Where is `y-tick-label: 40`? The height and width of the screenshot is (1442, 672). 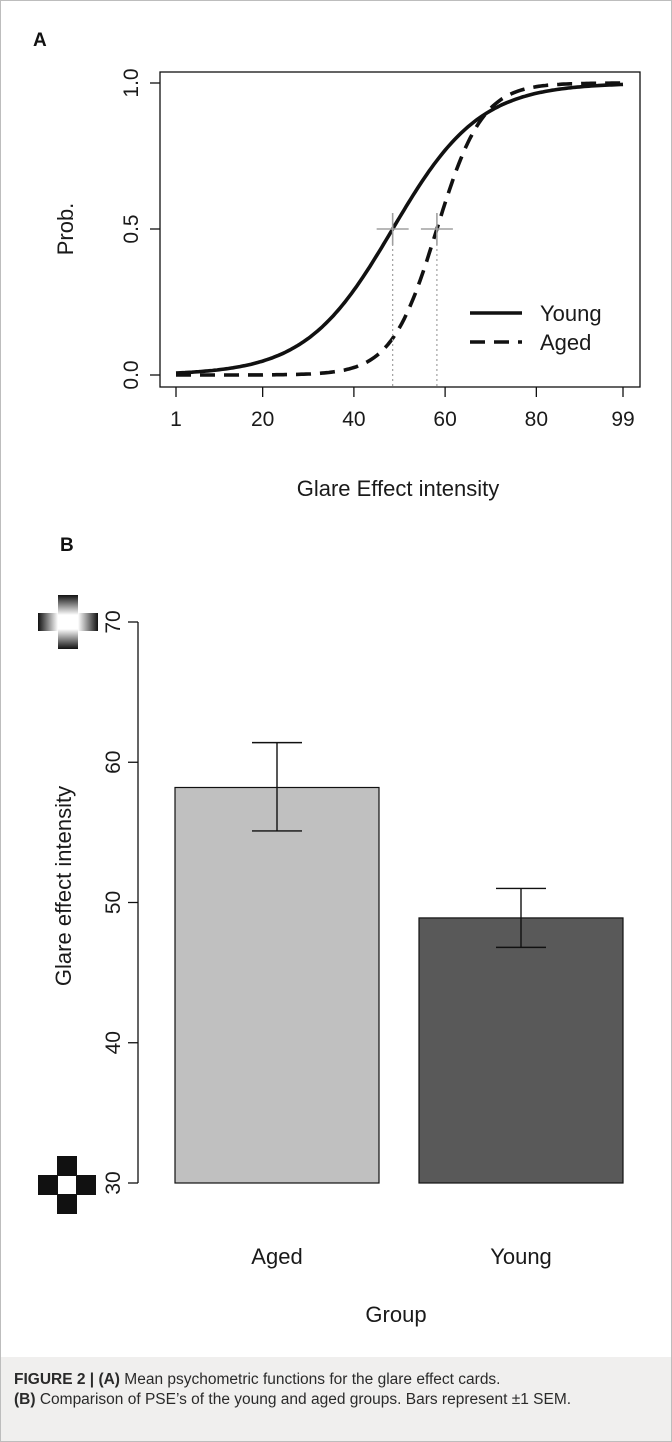
y-tick-label: 40 is located at coordinates (113, 1042).